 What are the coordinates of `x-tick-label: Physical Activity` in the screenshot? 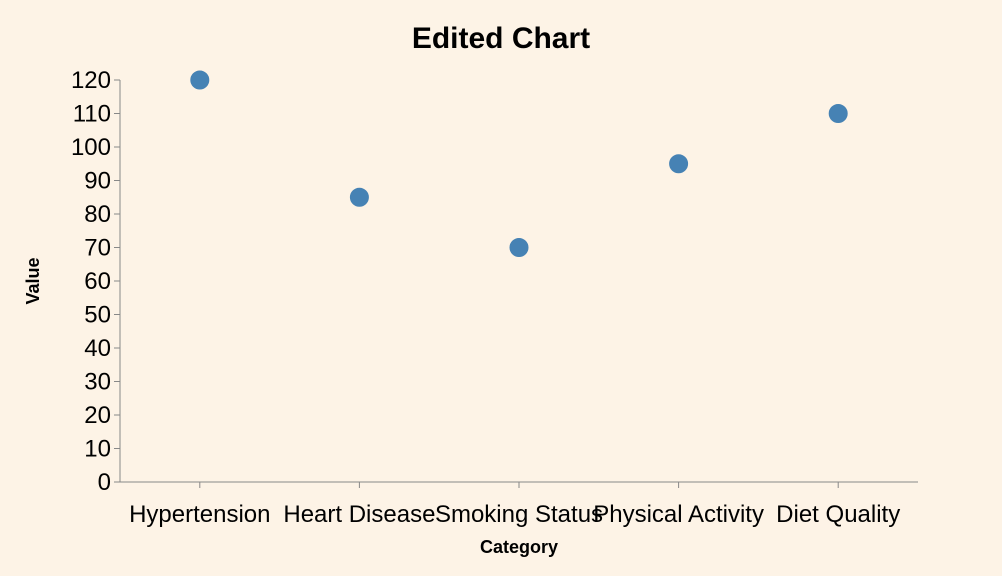 It's located at (678, 514).